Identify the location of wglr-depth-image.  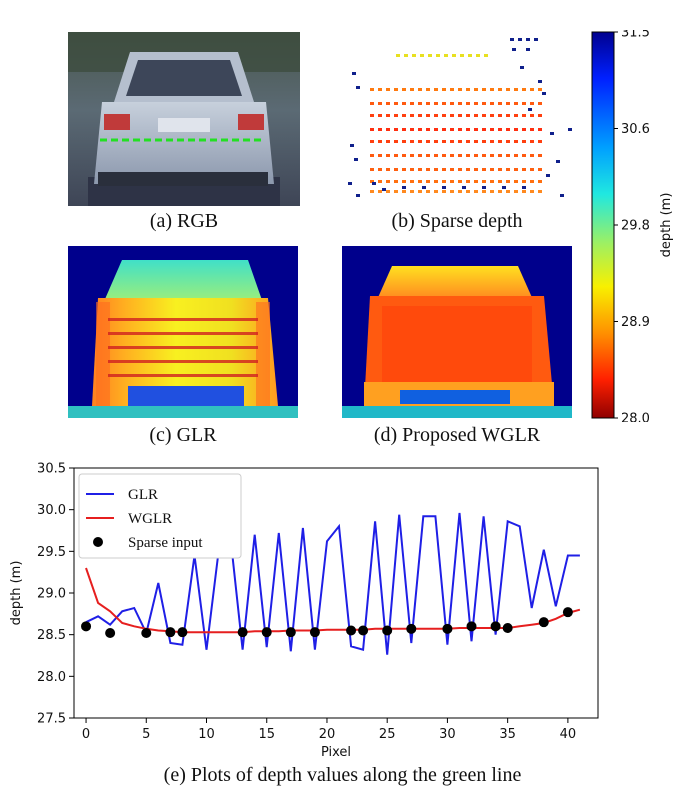
(457, 332).